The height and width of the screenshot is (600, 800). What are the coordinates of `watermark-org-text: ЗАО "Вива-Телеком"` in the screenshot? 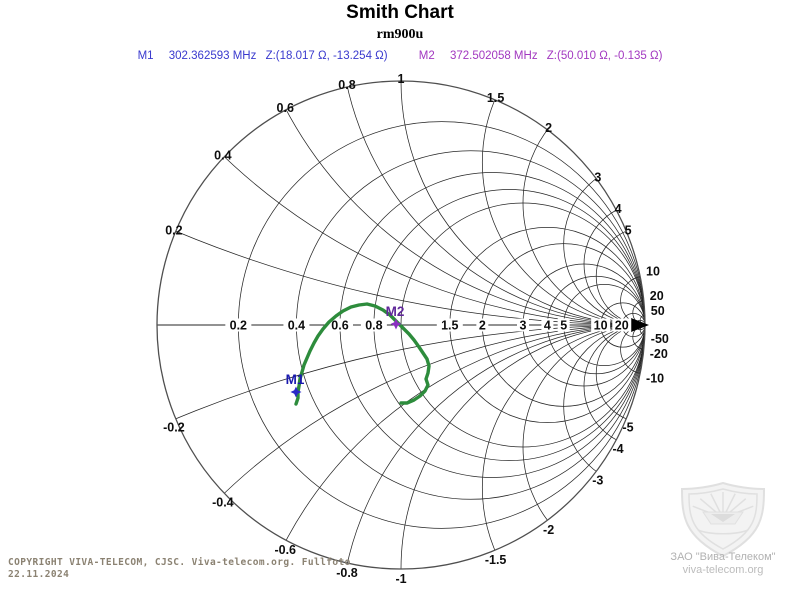 It's located at (723, 557).